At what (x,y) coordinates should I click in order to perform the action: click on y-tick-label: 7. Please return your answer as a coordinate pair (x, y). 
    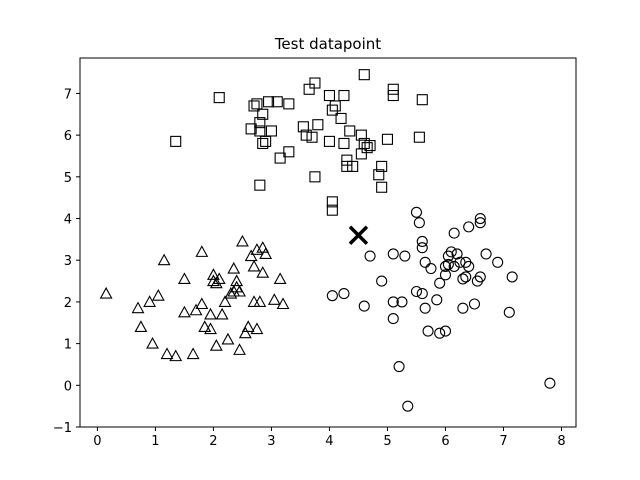
    Looking at the image, I should click on (68, 94).